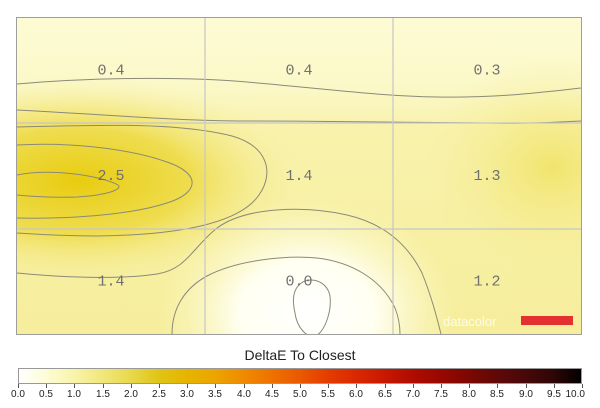 This screenshot has height=408, width=600. Describe the element at coordinates (298, 281) in the screenshot. I see `cell-value-r2c1: 0.0` at that location.